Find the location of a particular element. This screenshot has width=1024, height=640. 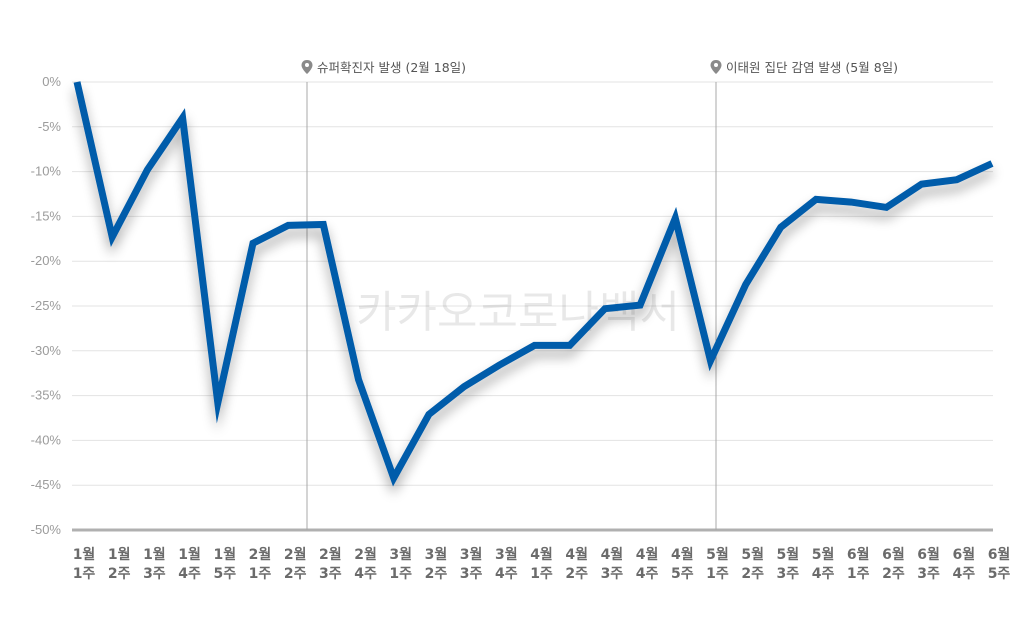

y-tick-label: -45% is located at coordinates (46, 484).